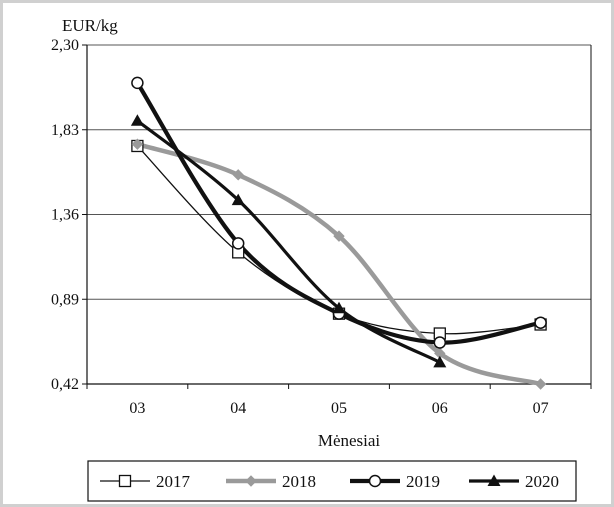 This screenshot has height=507, width=614. I want to click on x-tick-label: 06, so click(440, 408).